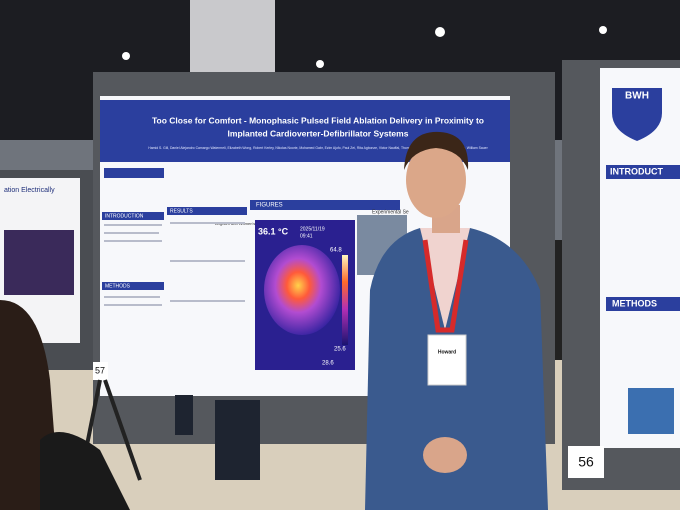 Image resolution: width=680 pixels, height=510 pixels. I want to click on bwh-shield, so click(637, 114).